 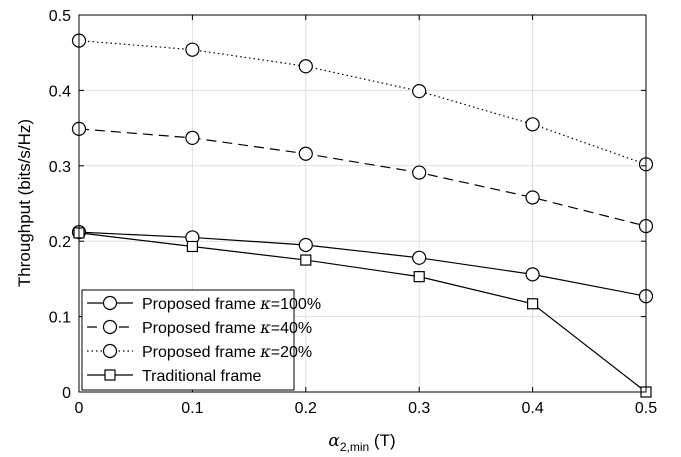 I want to click on x-axis-label-subscript: 2,min, so click(x=354, y=447).